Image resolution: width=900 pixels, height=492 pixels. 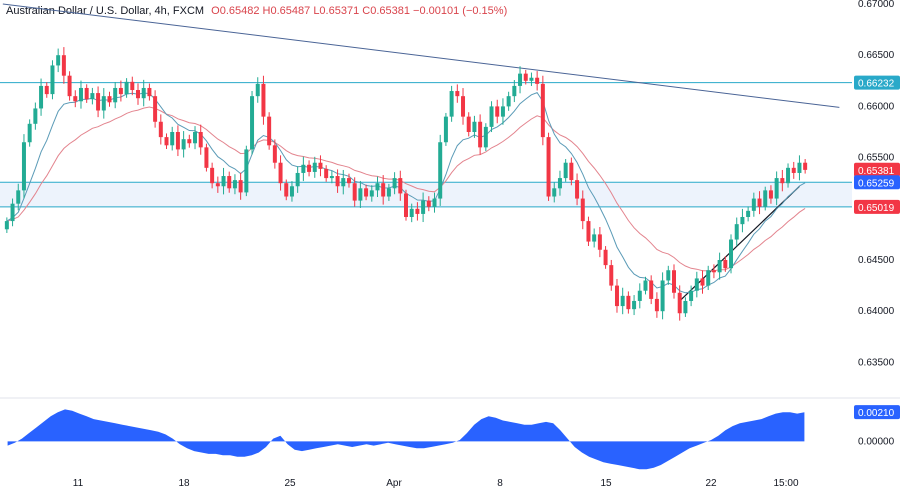 I want to click on y-tick-label: 0.65500, so click(x=876, y=158).